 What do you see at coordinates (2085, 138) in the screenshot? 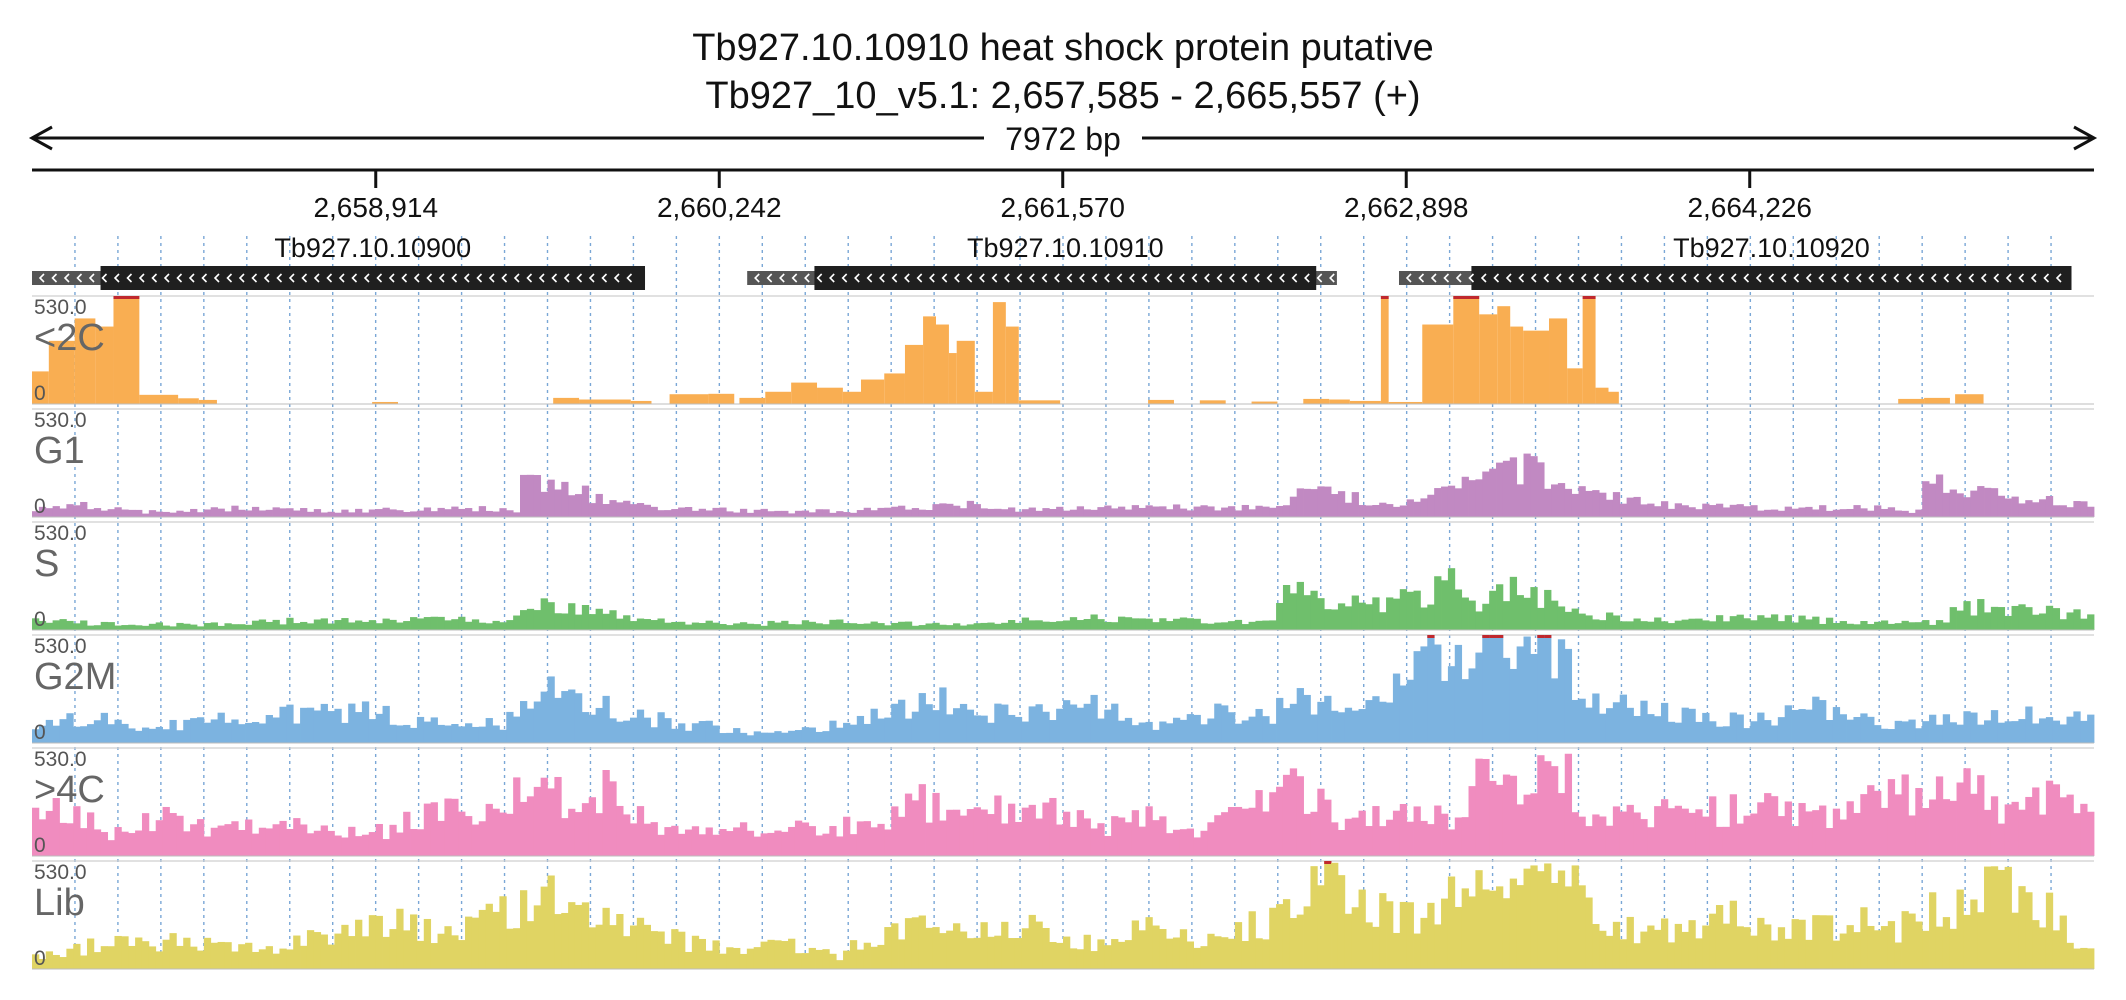
I see `span-arrow-right-head` at bounding box center [2085, 138].